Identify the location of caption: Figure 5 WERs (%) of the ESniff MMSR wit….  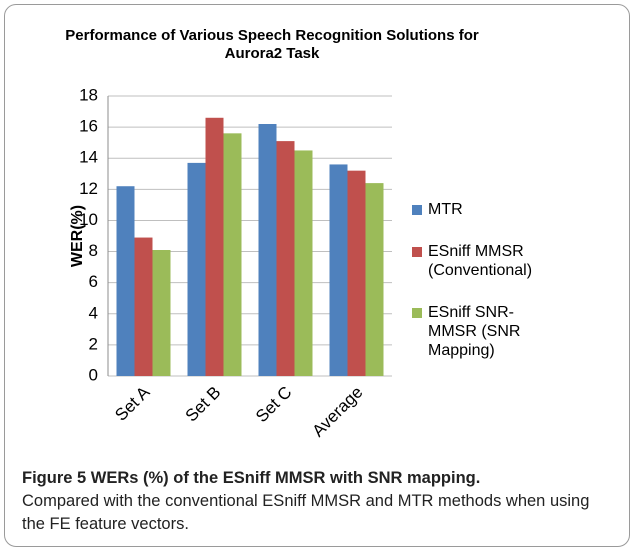
(317, 501).